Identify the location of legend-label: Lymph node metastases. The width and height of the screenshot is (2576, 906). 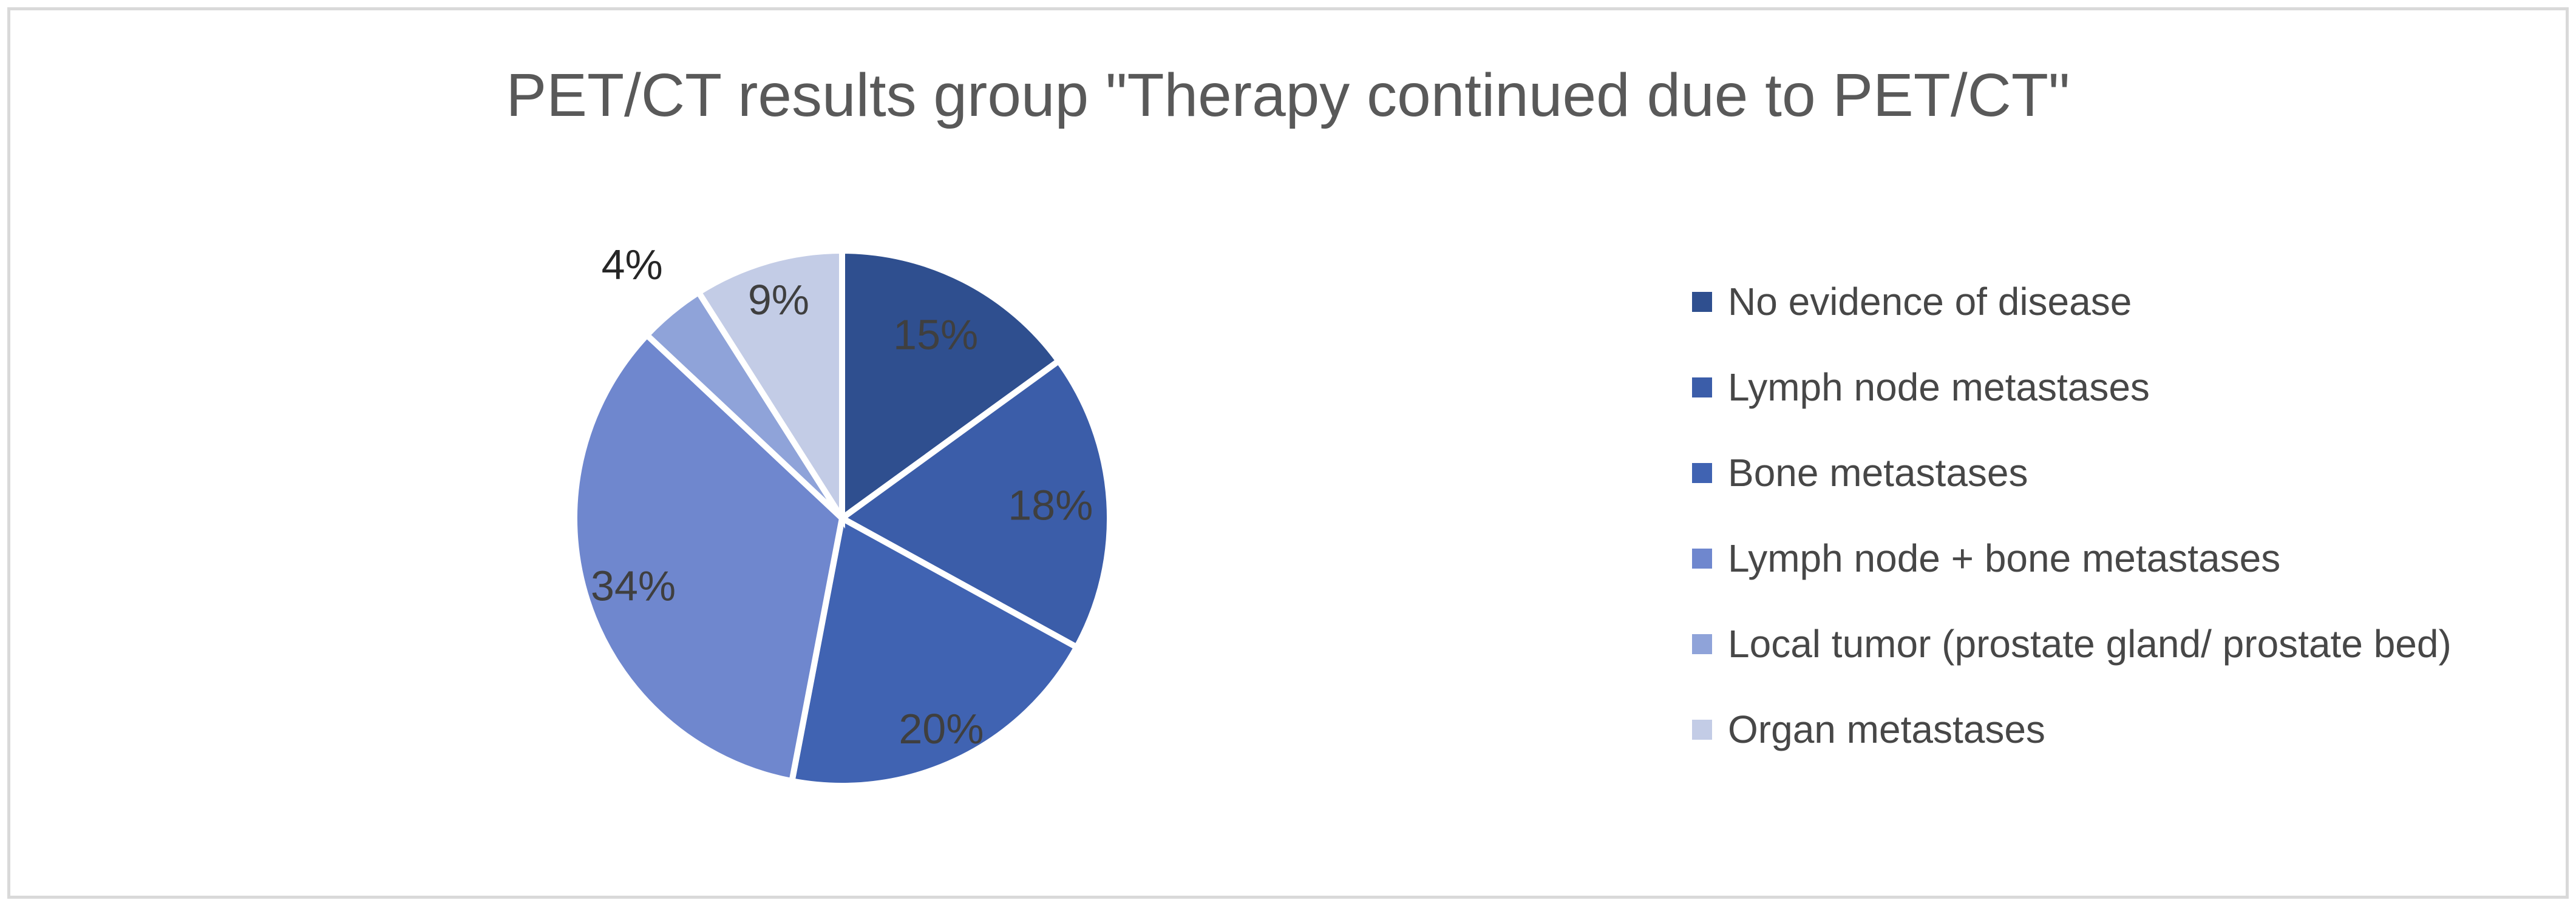
(1939, 387).